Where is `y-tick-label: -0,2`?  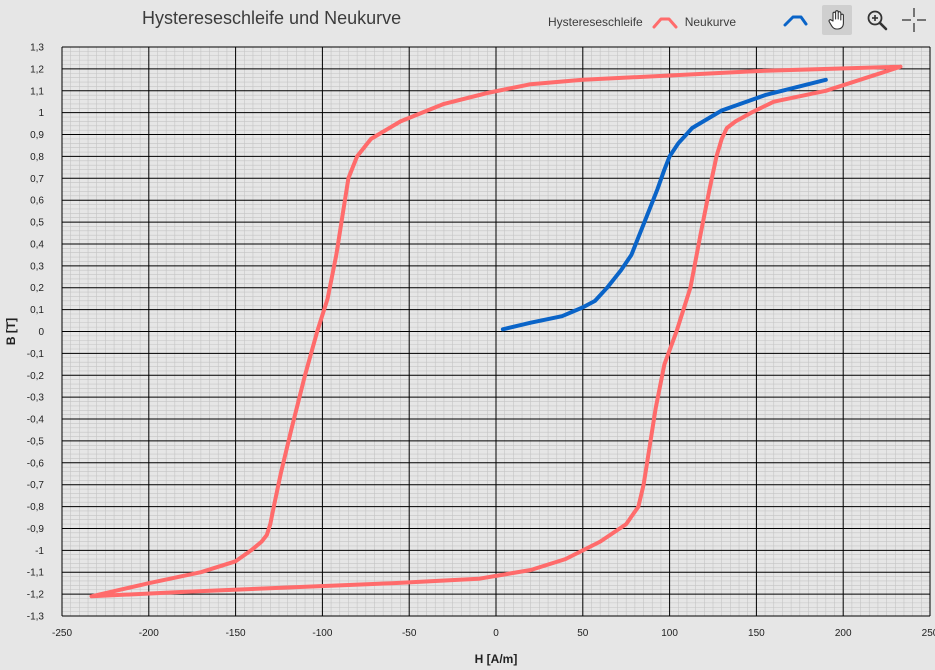 y-tick-label: -0,2 is located at coordinates (36, 376).